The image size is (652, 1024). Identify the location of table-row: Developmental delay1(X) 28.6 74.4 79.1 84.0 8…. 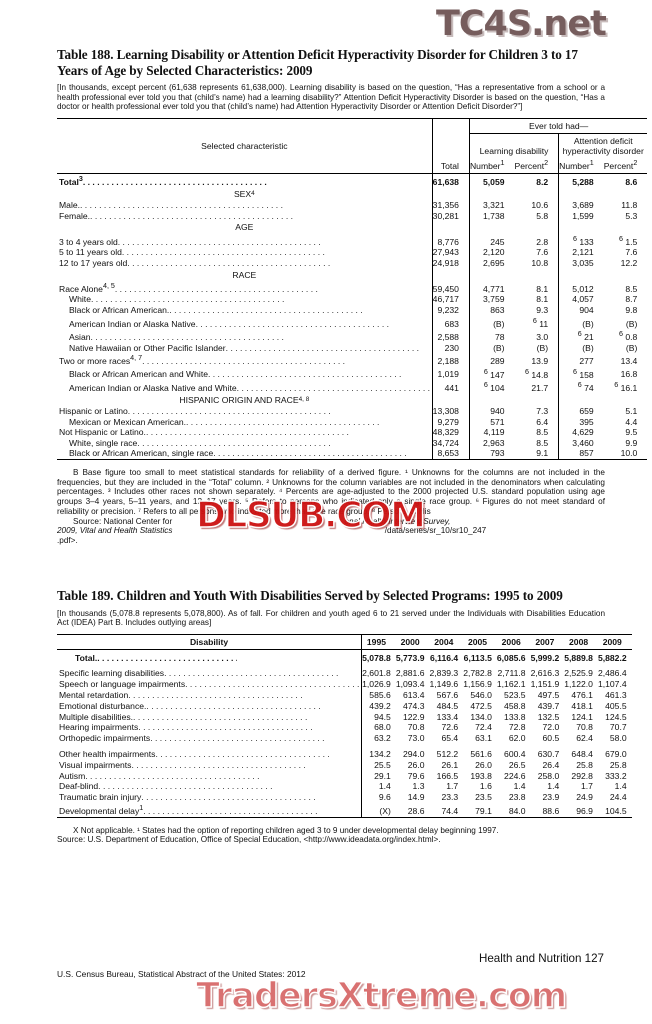
(344, 810).